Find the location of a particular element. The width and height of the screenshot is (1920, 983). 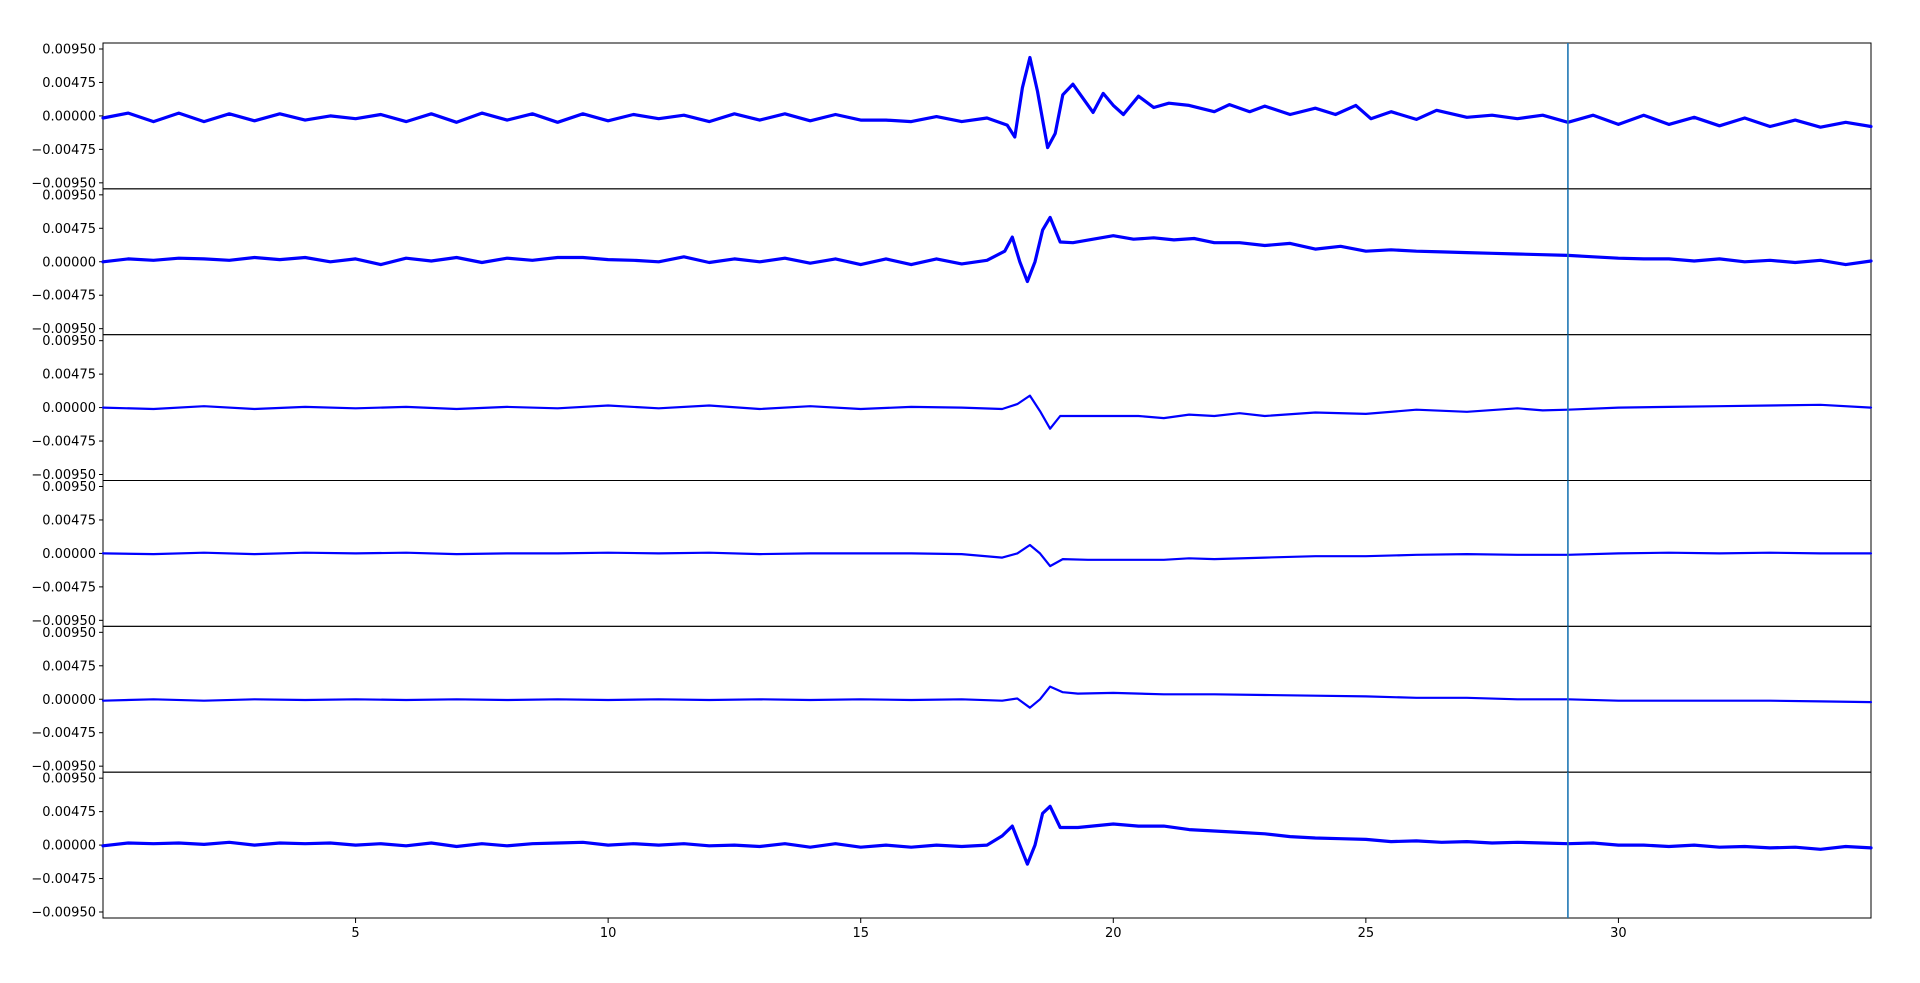

panel-4: 0.00950 0.00475 0.00000 −0.00475 −0.00950 is located at coordinates (952, 554).